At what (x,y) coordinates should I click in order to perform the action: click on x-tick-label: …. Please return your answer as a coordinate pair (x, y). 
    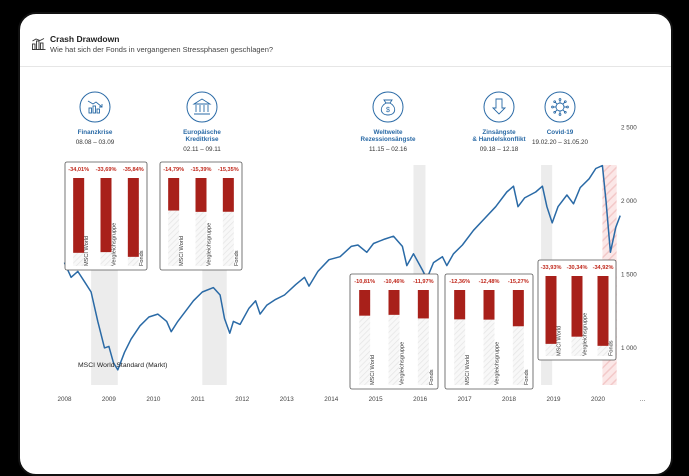
    Looking at the image, I should click on (642, 399).